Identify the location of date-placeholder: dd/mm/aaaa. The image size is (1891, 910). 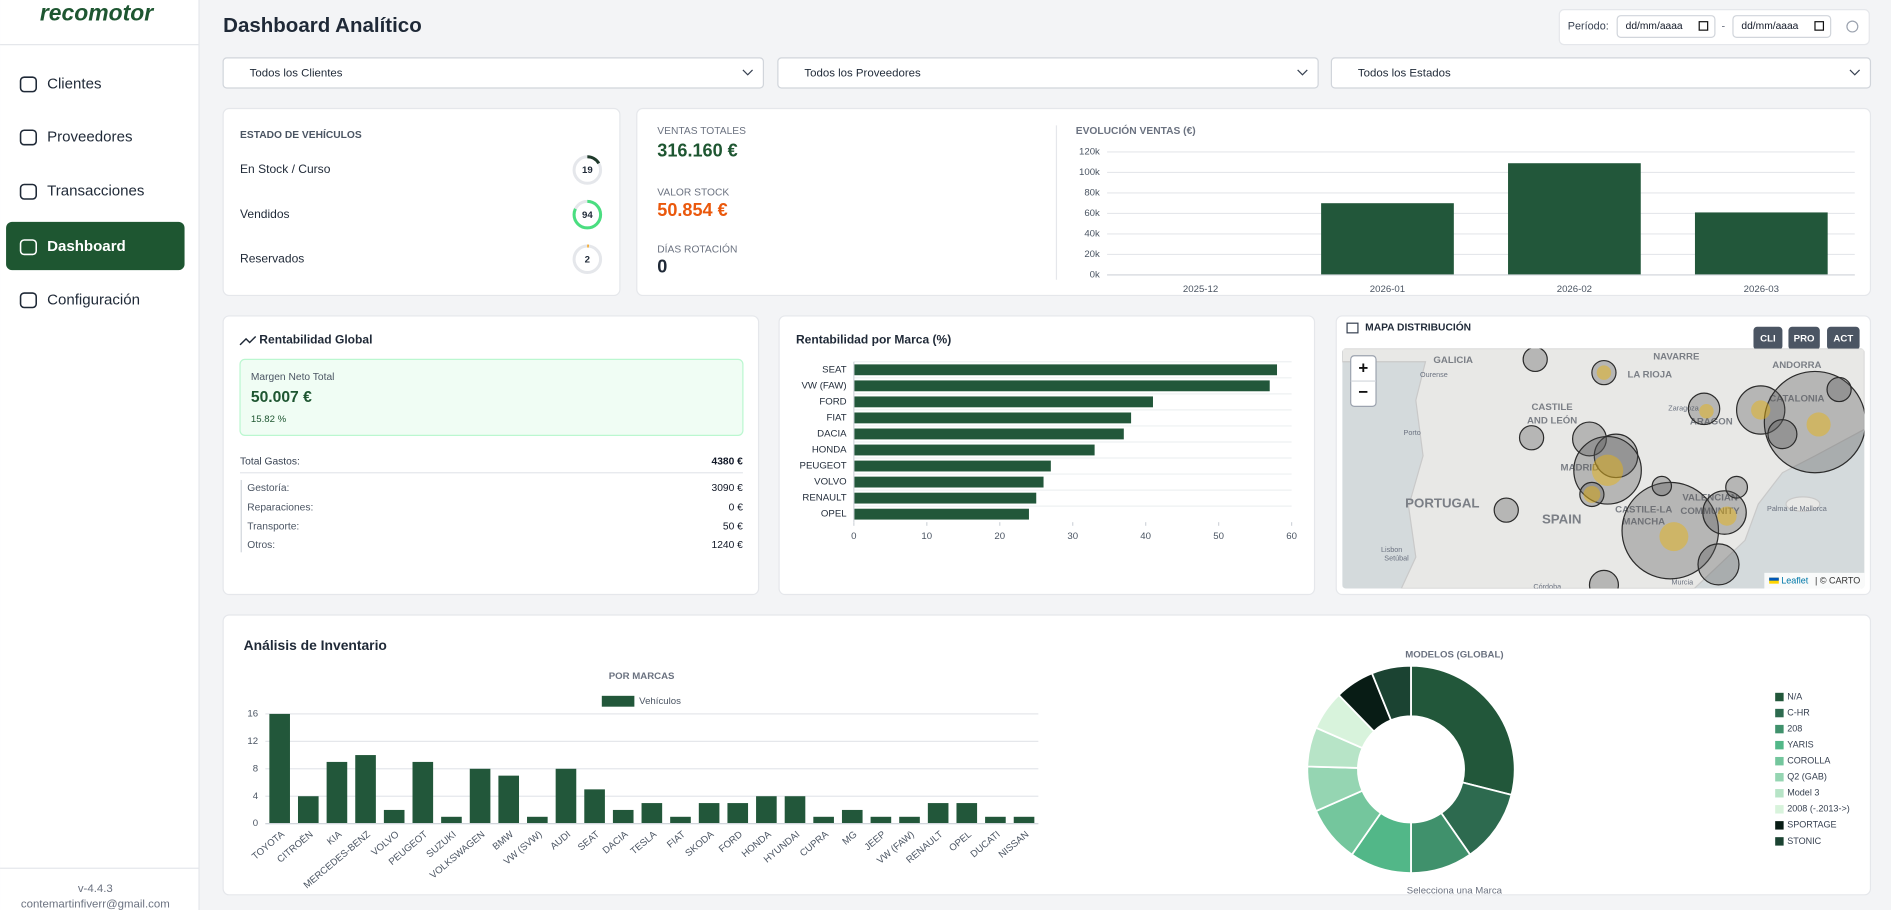
(1769, 26).